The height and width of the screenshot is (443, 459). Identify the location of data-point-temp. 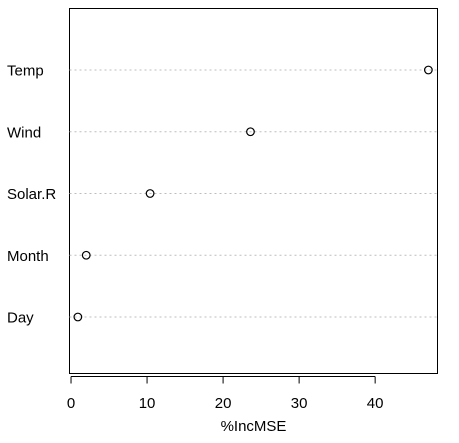
(428, 70).